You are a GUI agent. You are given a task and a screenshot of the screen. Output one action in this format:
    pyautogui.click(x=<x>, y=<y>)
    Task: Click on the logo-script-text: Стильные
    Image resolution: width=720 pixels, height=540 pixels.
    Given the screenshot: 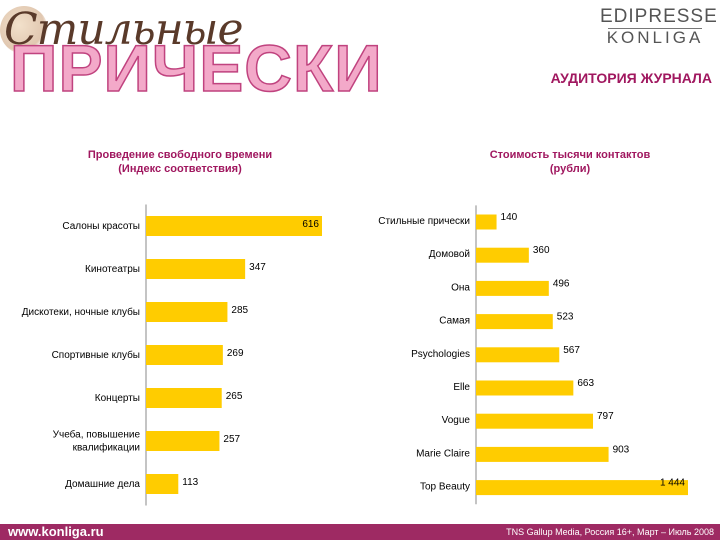 What is the action you would take?
    pyautogui.click(x=124, y=29)
    